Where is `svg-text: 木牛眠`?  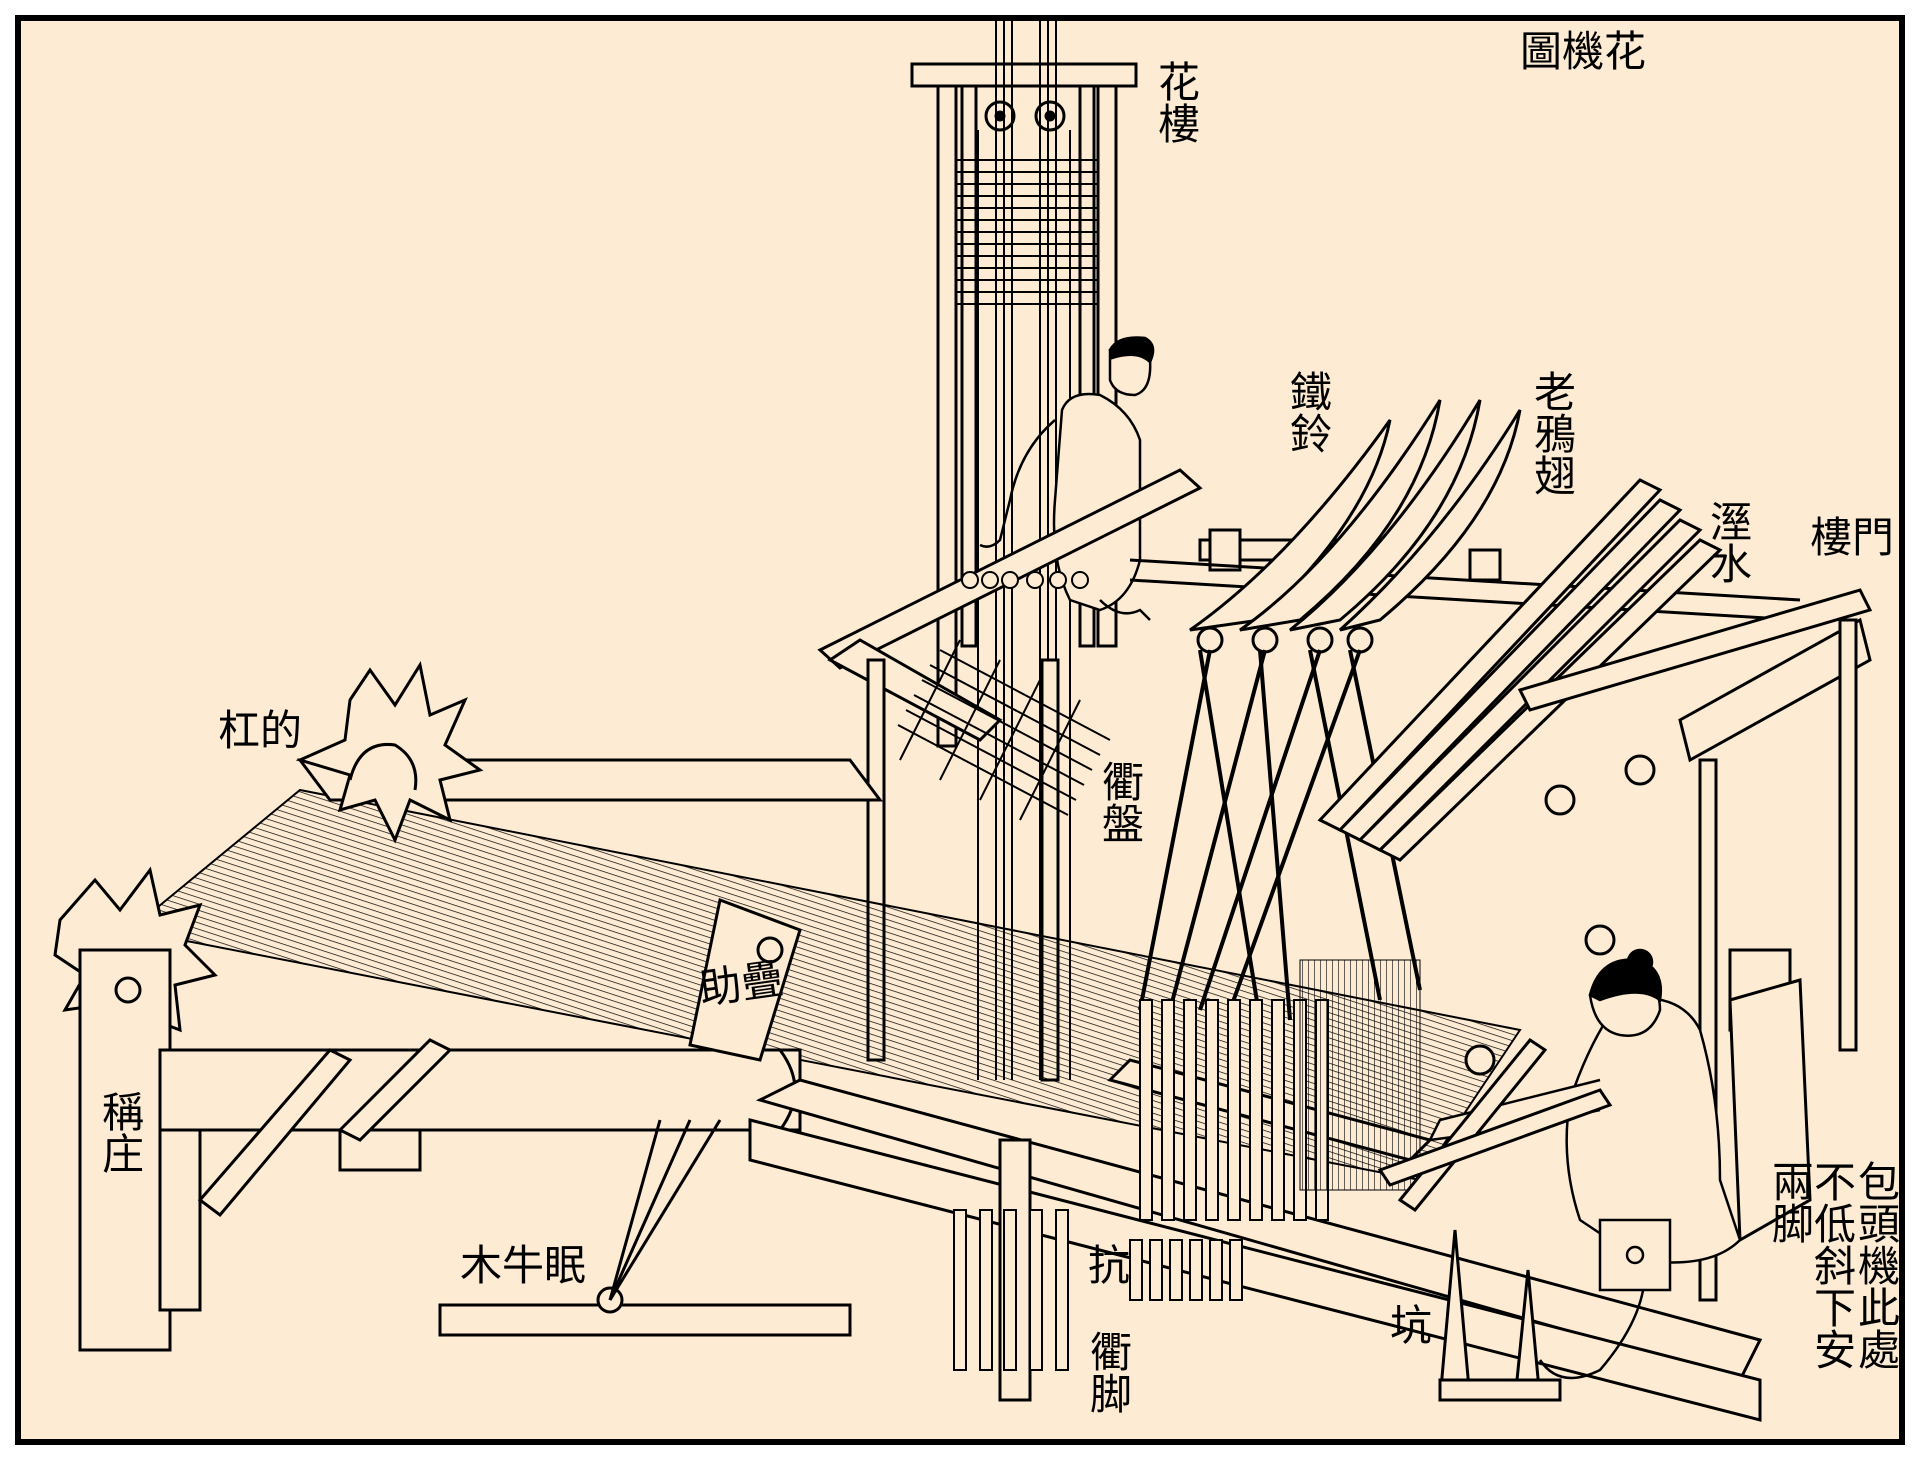
svg-text: 木牛眠 is located at coordinates (523, 1265).